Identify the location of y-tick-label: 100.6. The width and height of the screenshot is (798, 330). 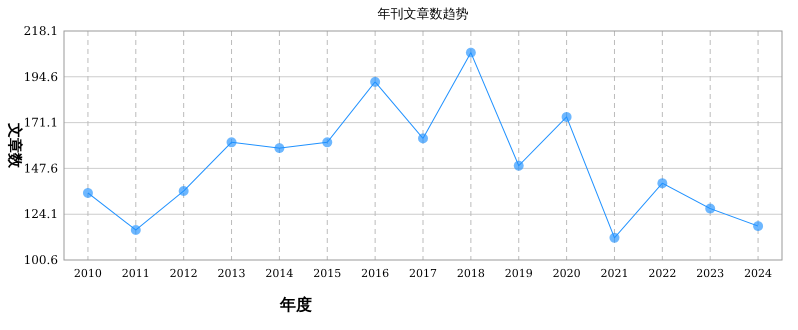
(41, 260).